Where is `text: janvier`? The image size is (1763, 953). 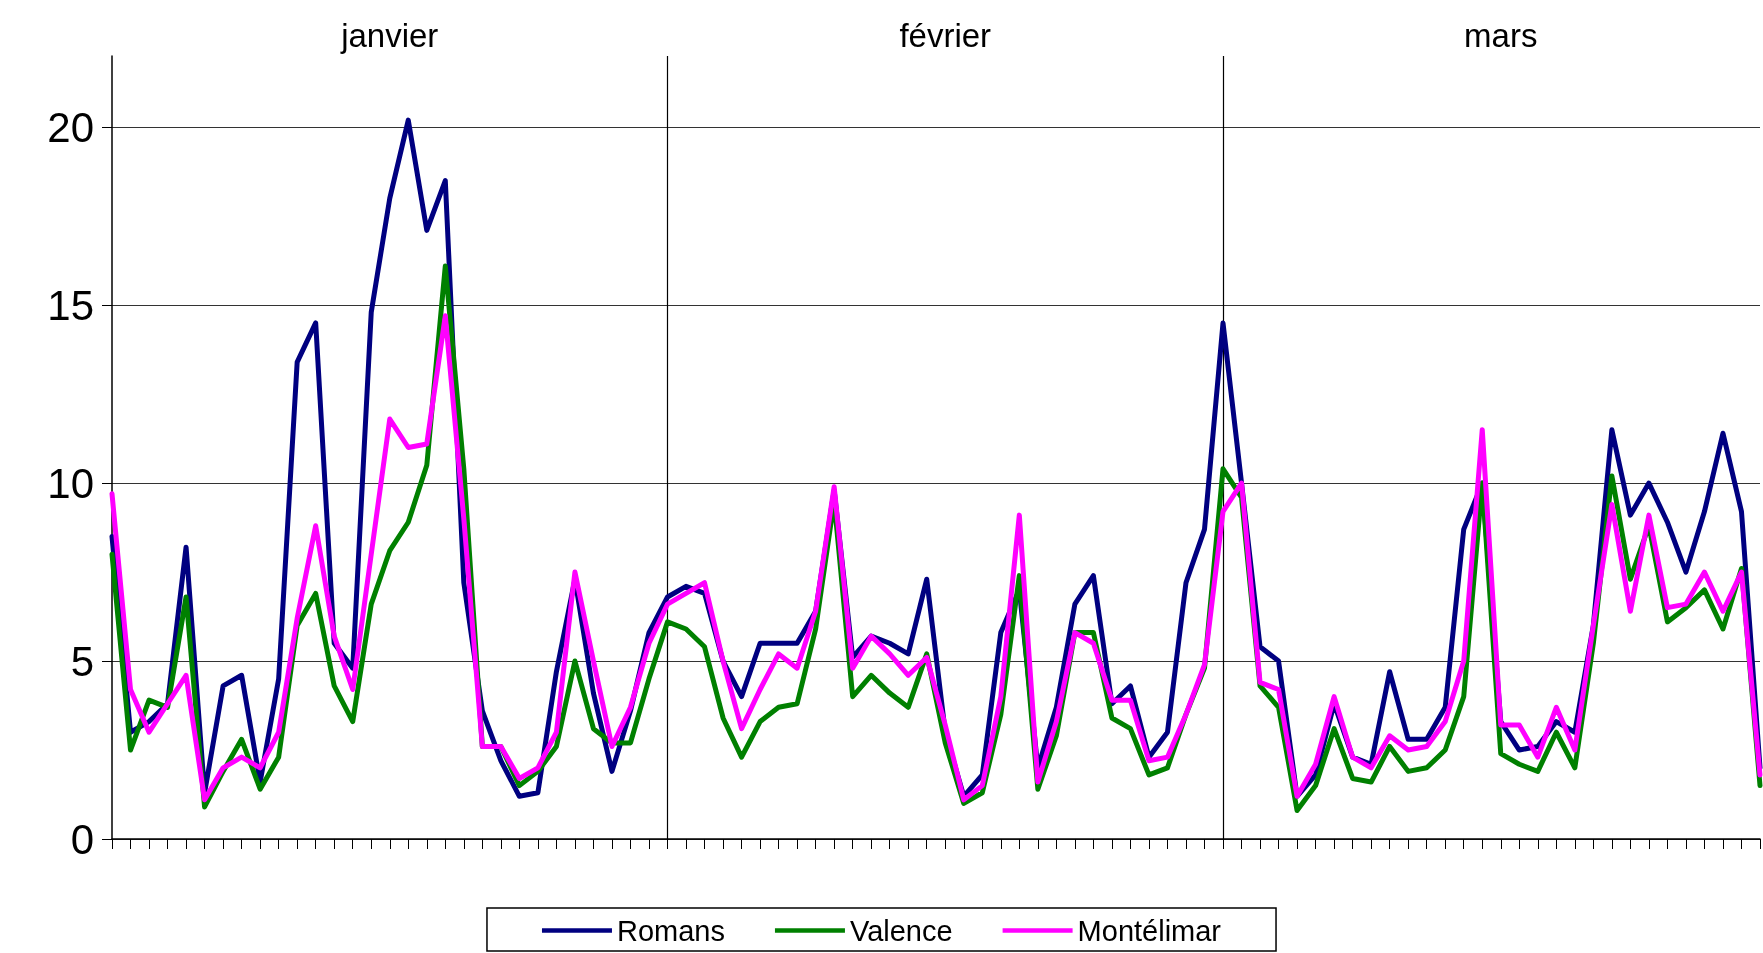
text: janvier is located at coordinates (389, 35).